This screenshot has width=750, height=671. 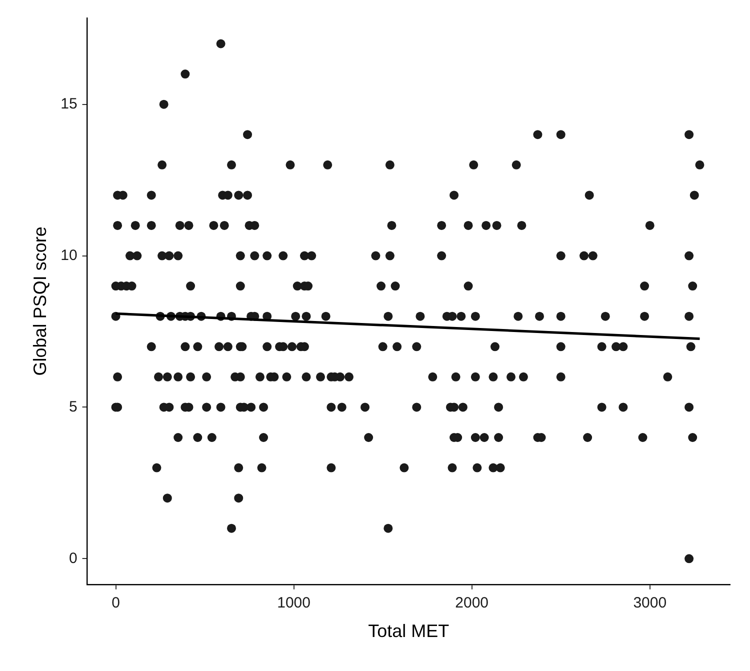 What do you see at coordinates (293, 603) in the screenshot?
I see `x-tick-label: 1000` at bounding box center [293, 603].